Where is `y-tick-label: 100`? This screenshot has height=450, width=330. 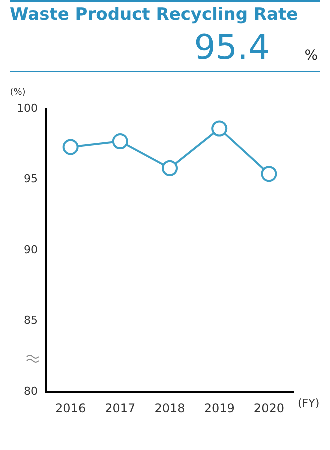 y-tick-label: 100 is located at coordinates (27, 108).